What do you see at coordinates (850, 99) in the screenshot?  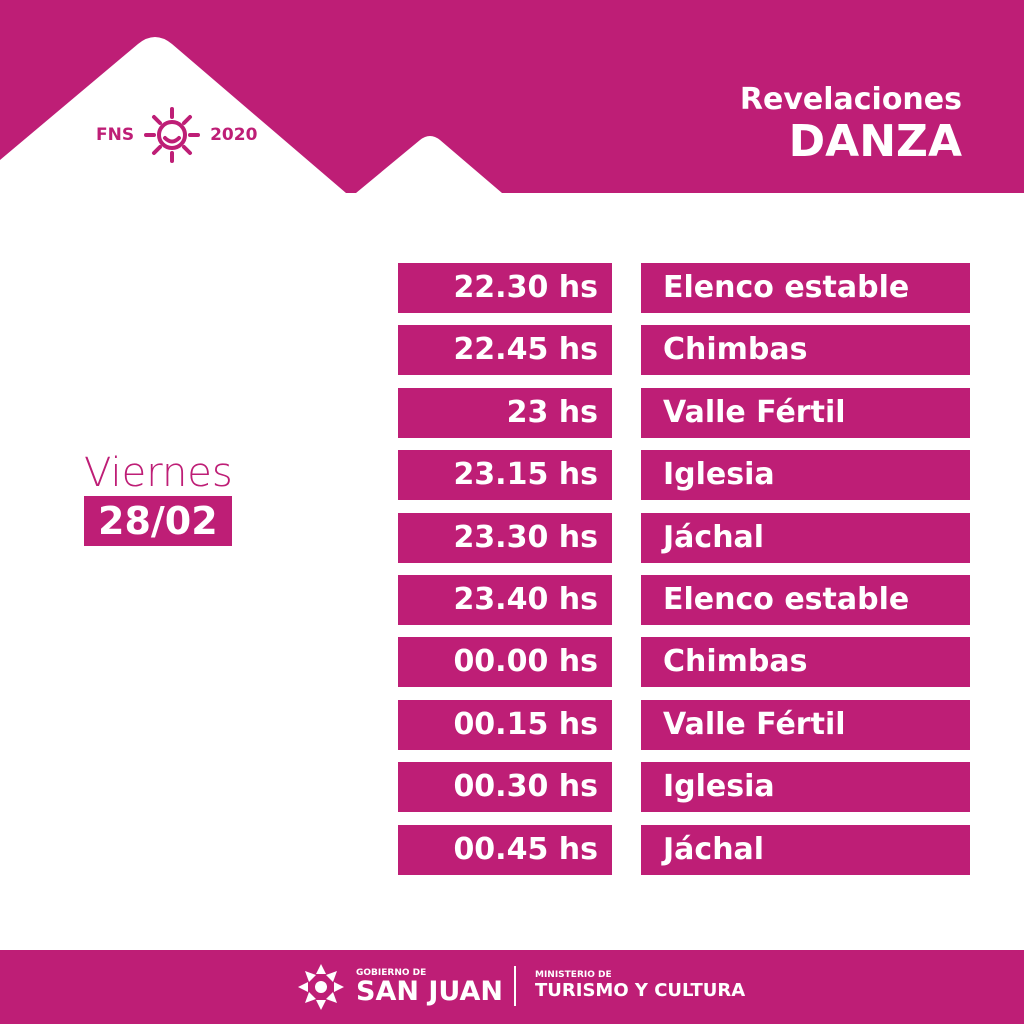 I see `title-line-1: Revelaciones` at bounding box center [850, 99].